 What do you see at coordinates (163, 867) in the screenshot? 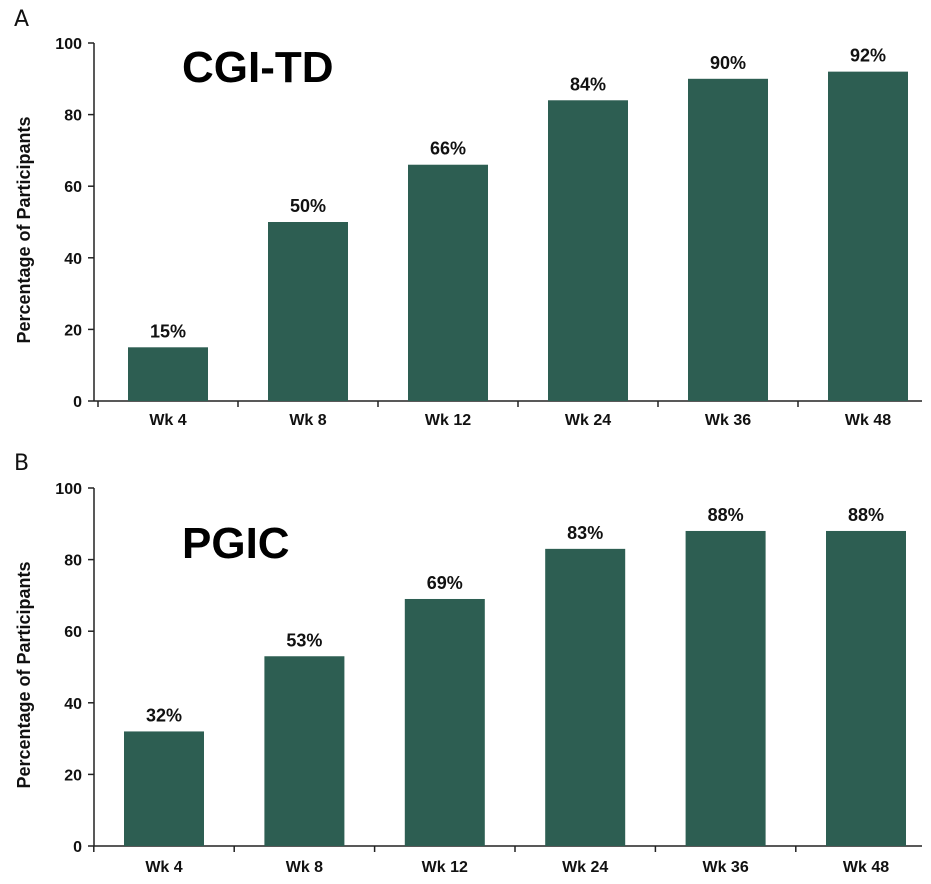
I see `panel-b-x-tick-label: Wk 4` at bounding box center [163, 867].